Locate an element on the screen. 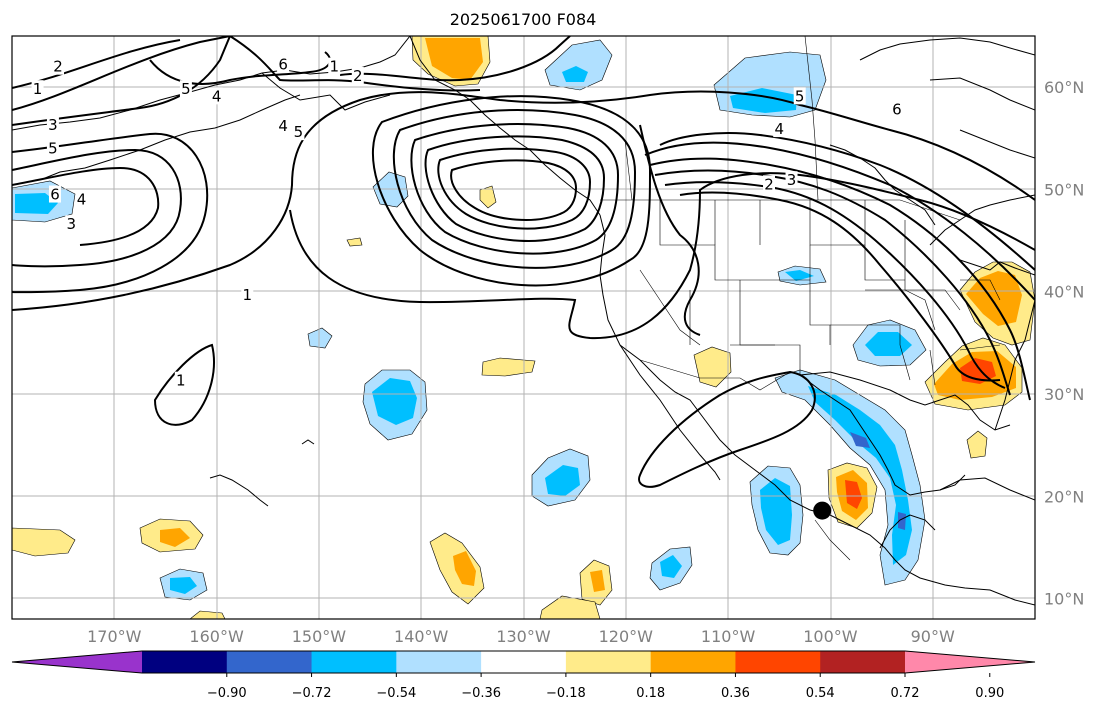 This screenshot has width=1105, height=712. lat-tick-label: 50°N is located at coordinates (1064, 189).